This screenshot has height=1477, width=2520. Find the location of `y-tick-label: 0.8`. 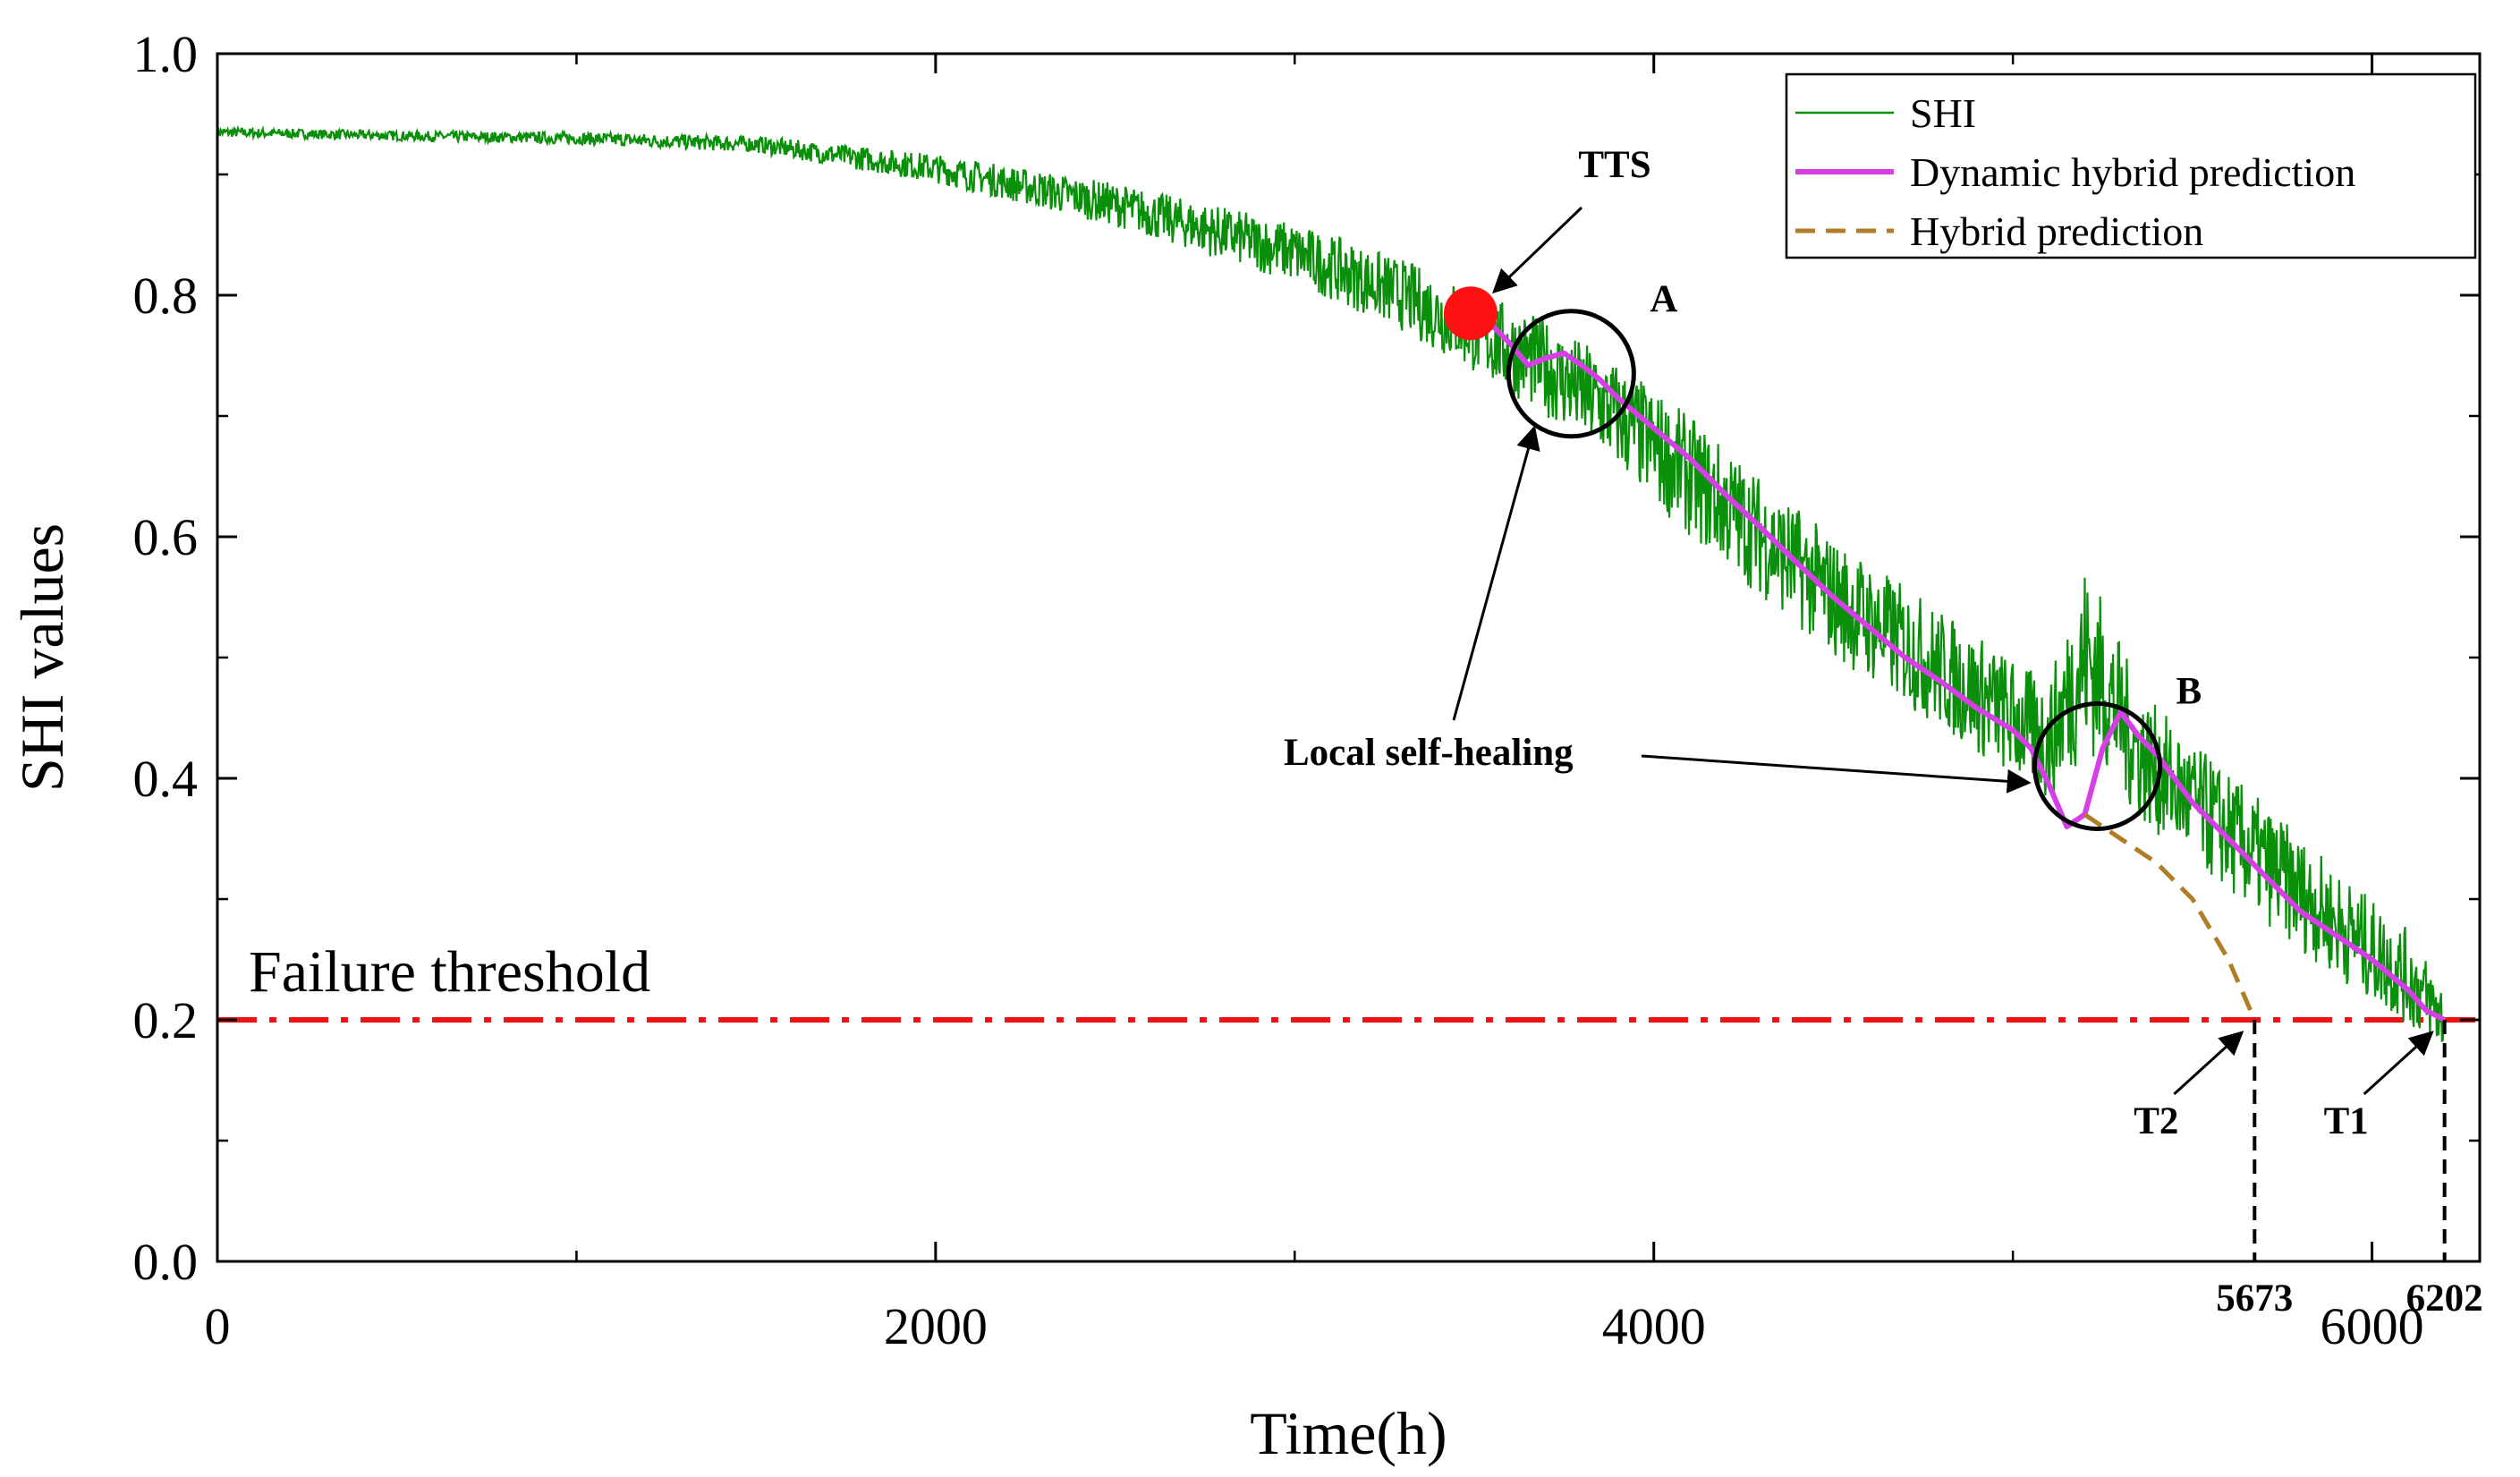

y-tick-label: 0.8 is located at coordinates (166, 296).